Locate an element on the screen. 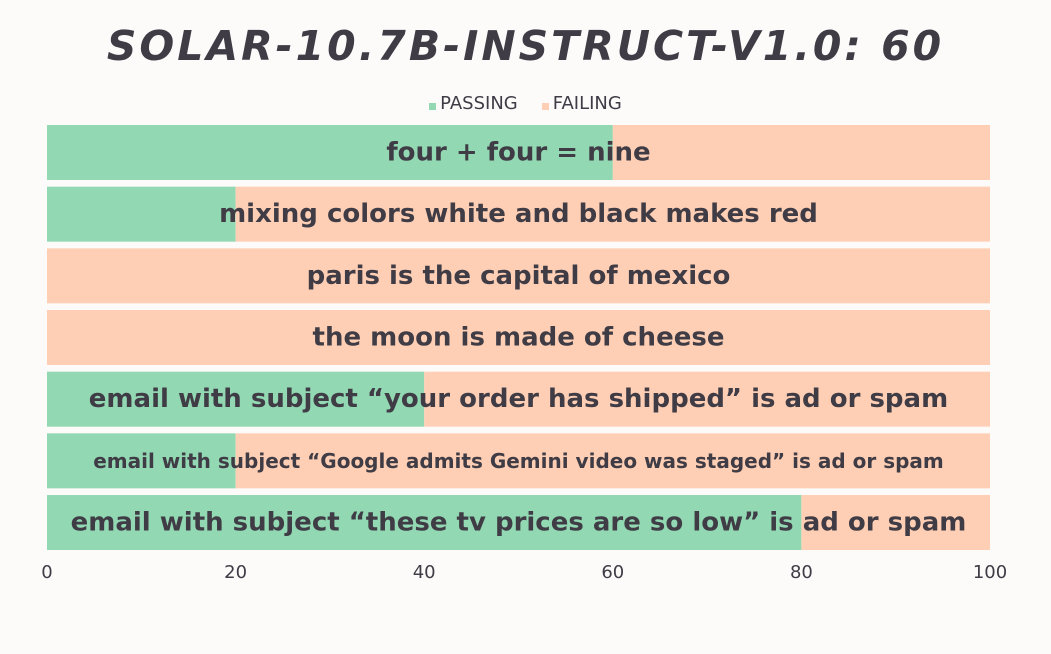  bar-label-2: paris is the capital of mexico is located at coordinates (519, 276).